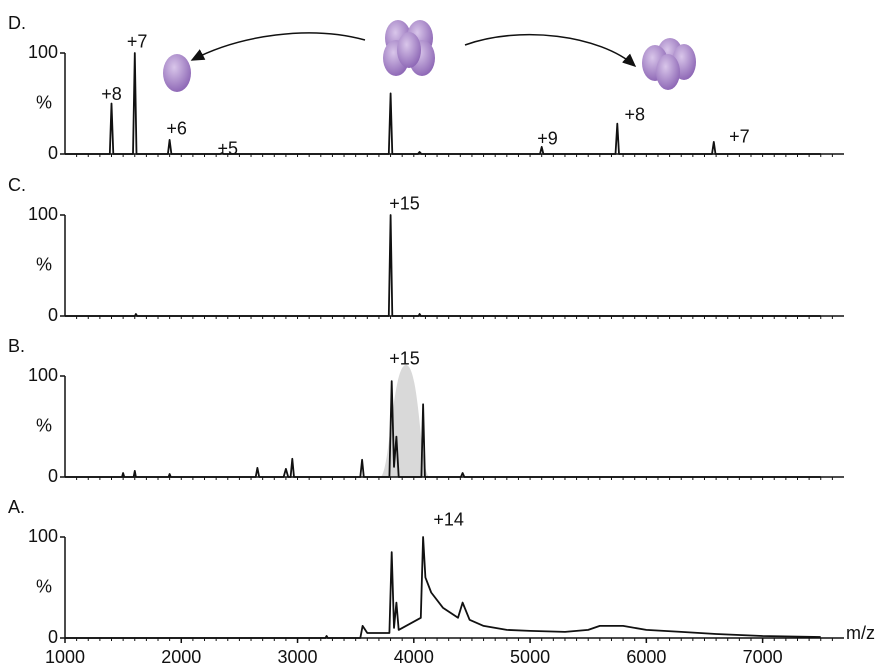 The width and height of the screenshot is (885, 668). What do you see at coordinates (547, 139) in the screenshot?
I see `charge-label: +9` at bounding box center [547, 139].